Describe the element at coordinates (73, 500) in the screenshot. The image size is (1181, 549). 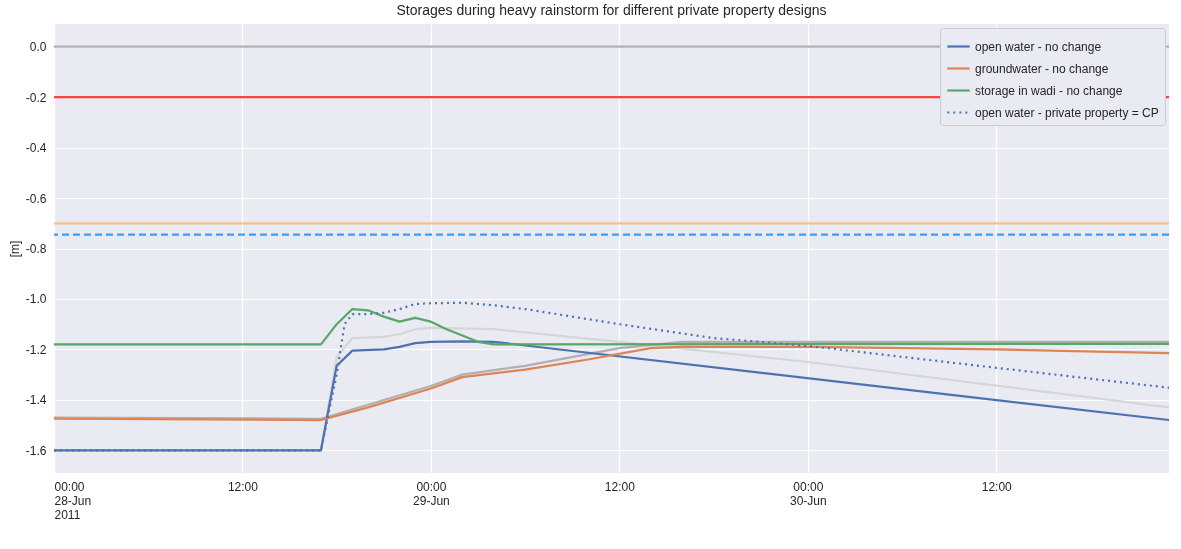
I see `x-tick-label: 00:00 28-Jun 2011` at that location.